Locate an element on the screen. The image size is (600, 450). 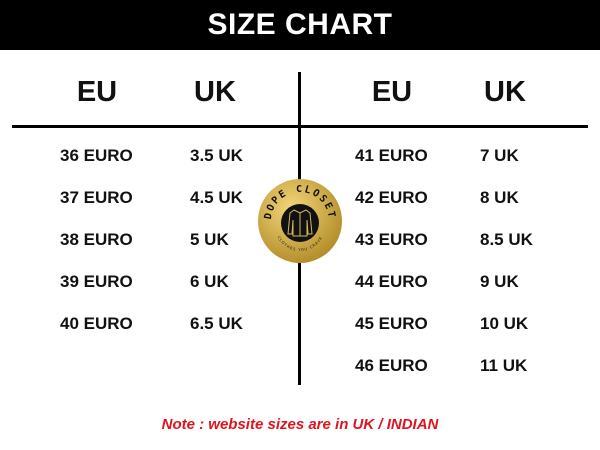
left-eu-cell: 40 EURO is located at coordinates (96, 323).